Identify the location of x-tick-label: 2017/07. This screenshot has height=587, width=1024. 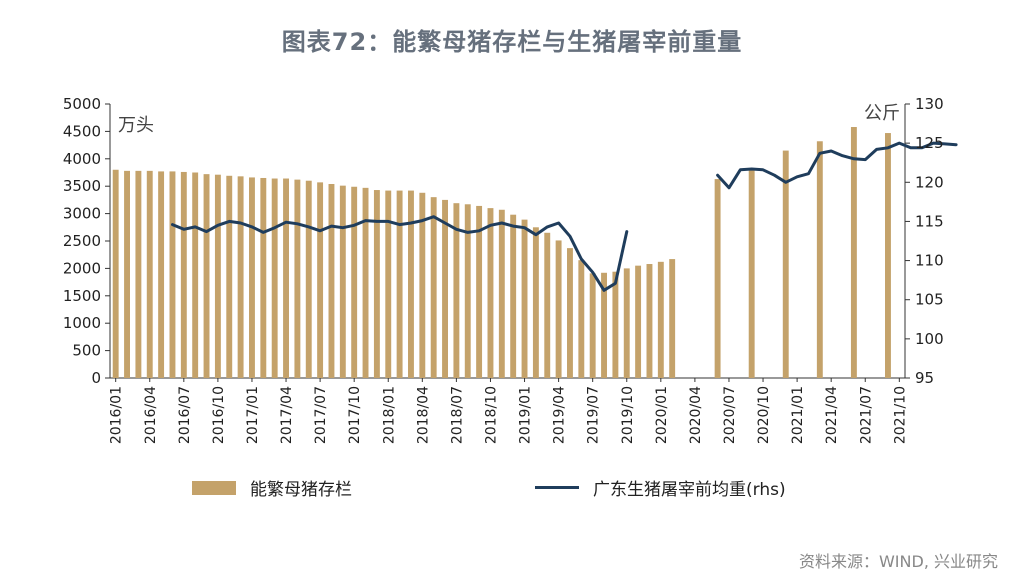
(321, 415).